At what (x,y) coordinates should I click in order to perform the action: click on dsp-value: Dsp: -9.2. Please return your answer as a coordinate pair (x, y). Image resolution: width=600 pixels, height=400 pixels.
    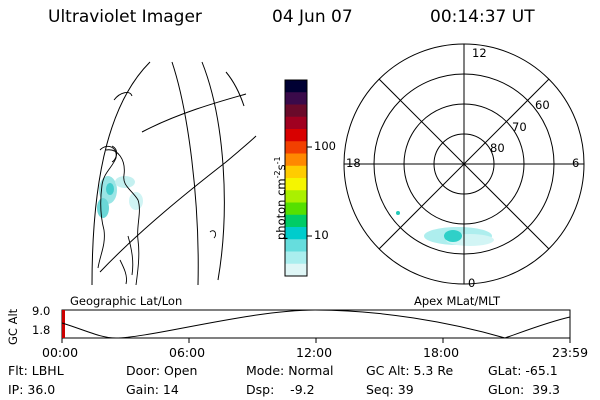
    Looking at the image, I should click on (280, 389).